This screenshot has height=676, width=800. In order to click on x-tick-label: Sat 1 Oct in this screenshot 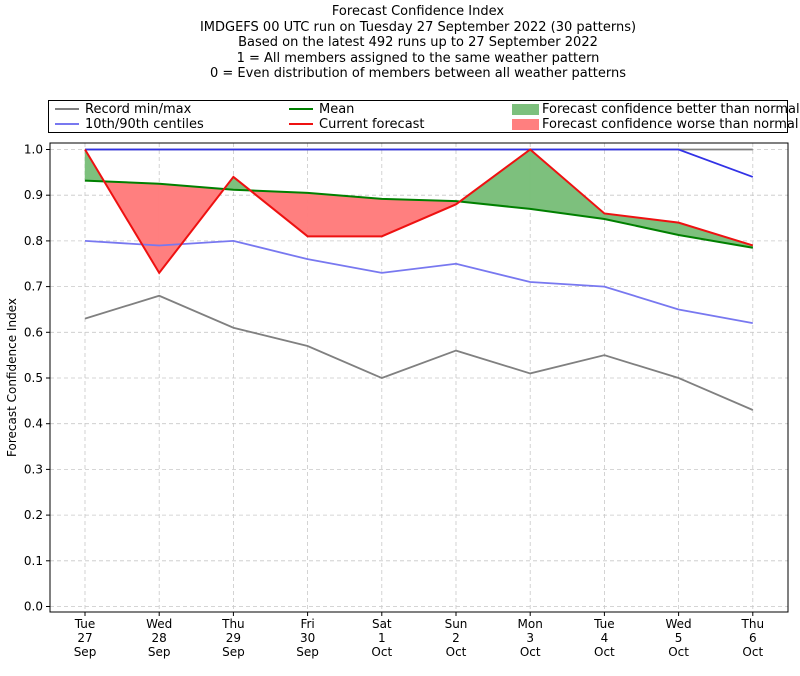, I will do `click(381, 638)`.